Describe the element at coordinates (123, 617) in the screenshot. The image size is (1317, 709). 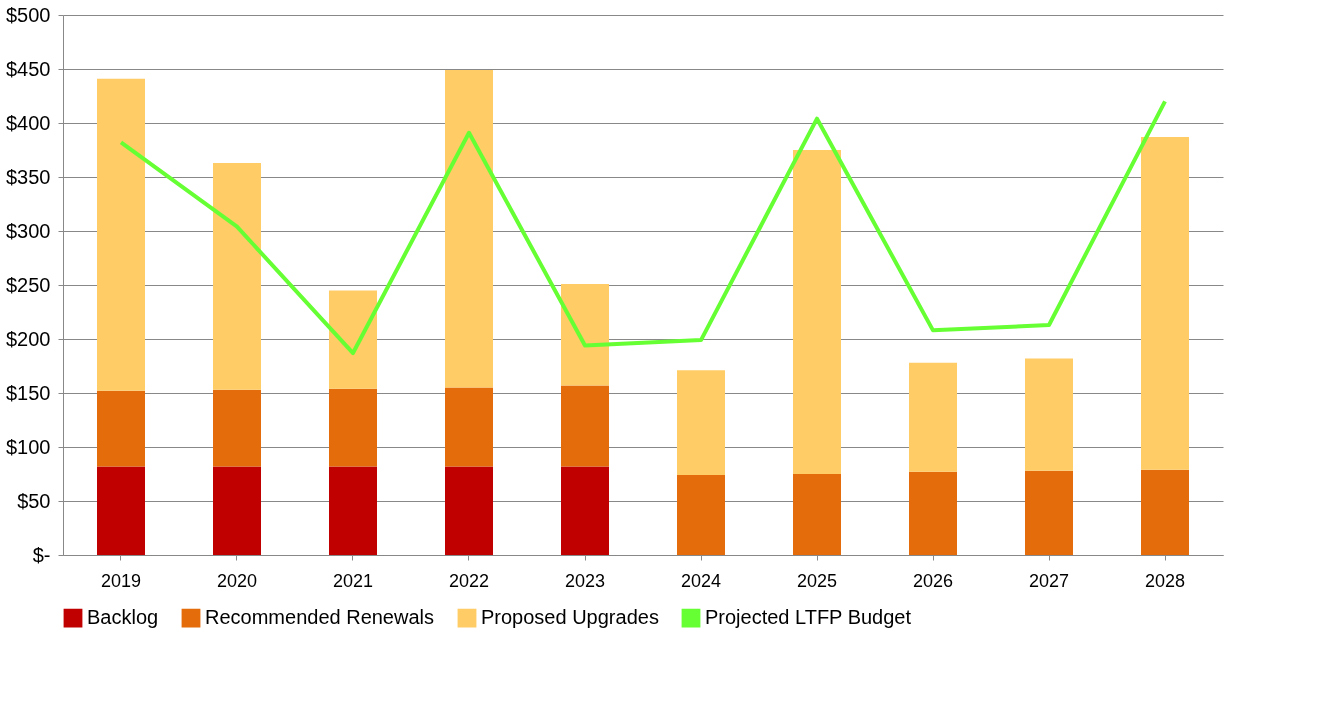
I see `legend-label: Backlog` at that location.